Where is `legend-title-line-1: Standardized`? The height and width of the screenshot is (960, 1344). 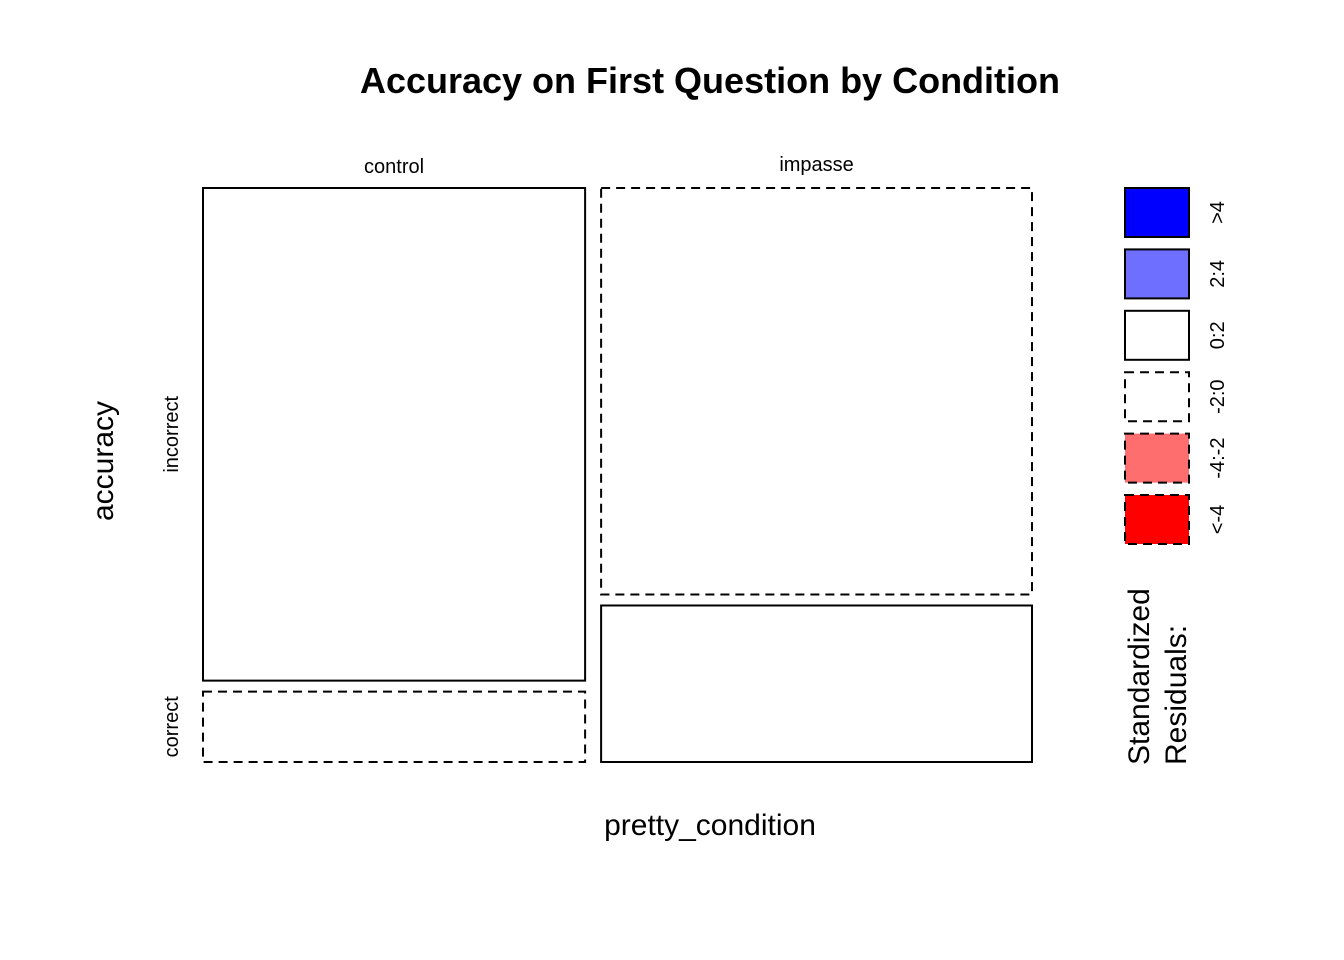 legend-title-line-1: Standardized is located at coordinates (1139, 676).